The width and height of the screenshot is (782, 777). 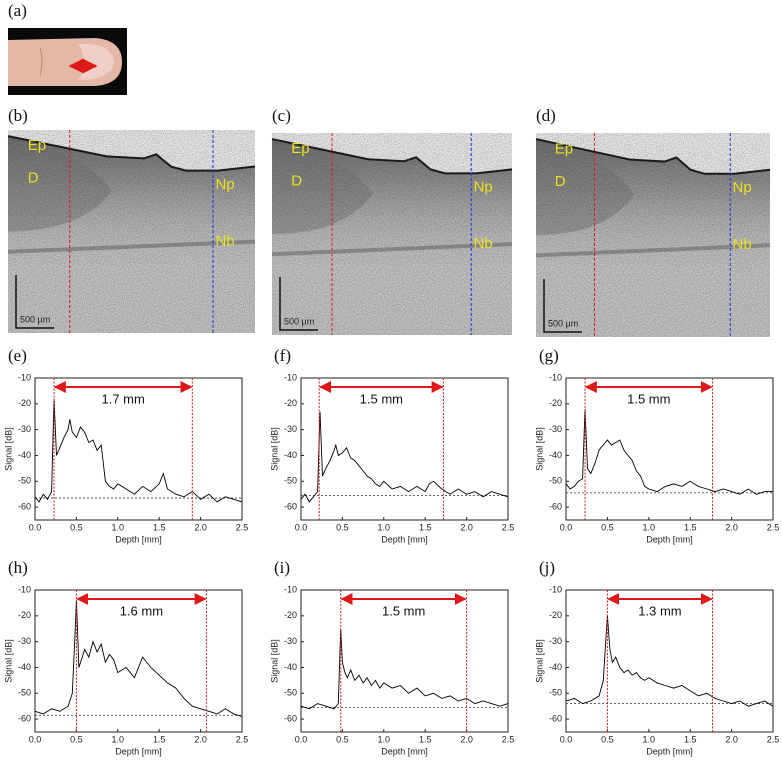 I want to click on panel-label: (e), so click(x=17, y=355).